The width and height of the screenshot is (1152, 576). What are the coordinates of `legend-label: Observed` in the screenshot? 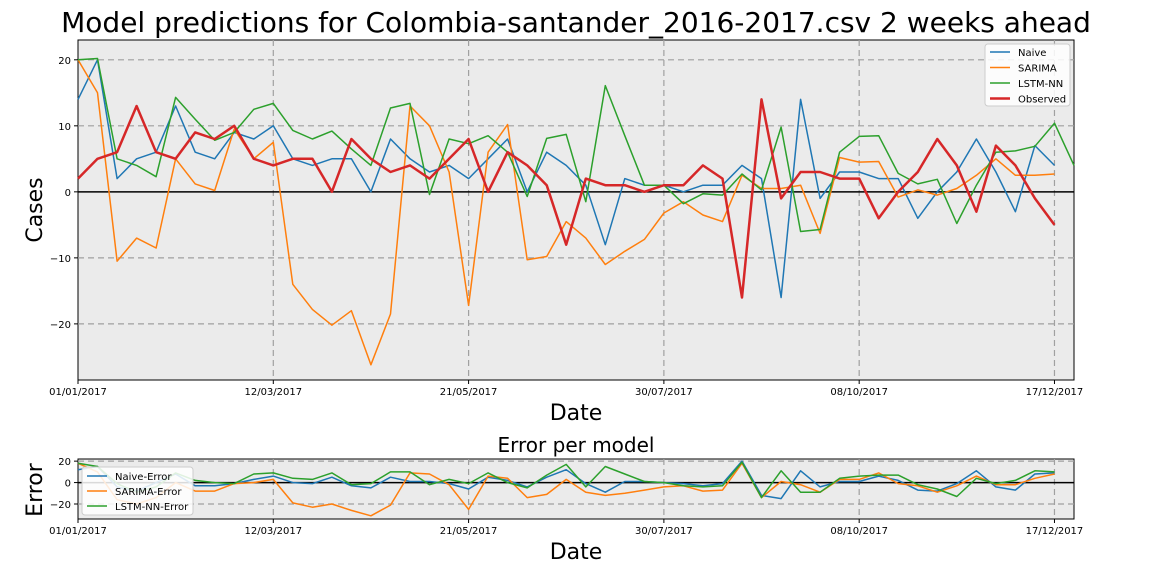 It's located at (1042, 100).